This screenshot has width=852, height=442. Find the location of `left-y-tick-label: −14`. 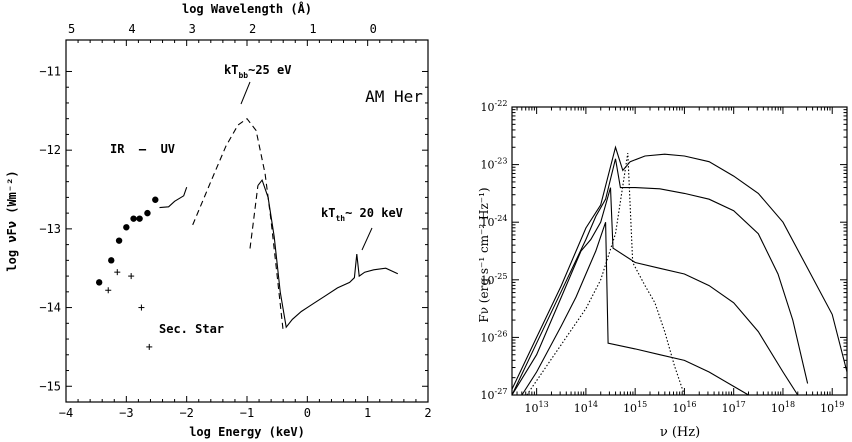

left-y-tick-label: −14 is located at coordinates (50, 308).